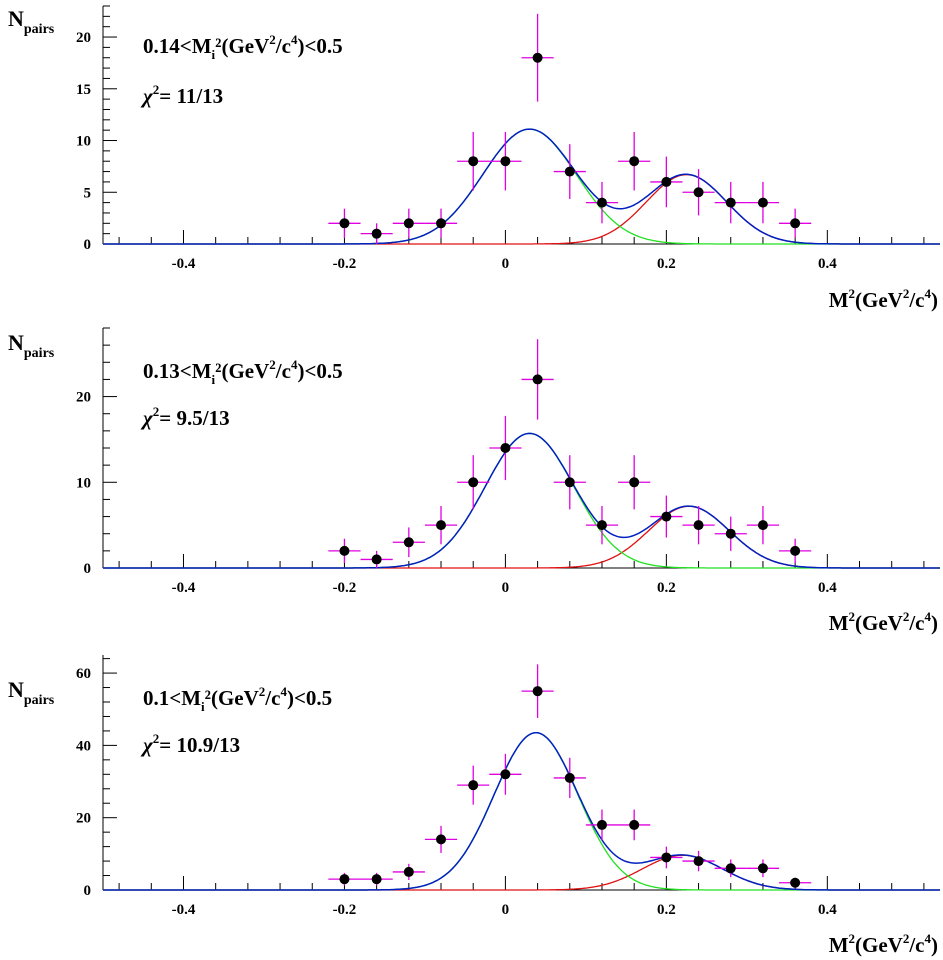 This screenshot has height=960, width=943. What do you see at coordinates (185, 417) in the screenshot?
I see `chi2-annotation: χ2= 9.5/13` at bounding box center [185, 417].